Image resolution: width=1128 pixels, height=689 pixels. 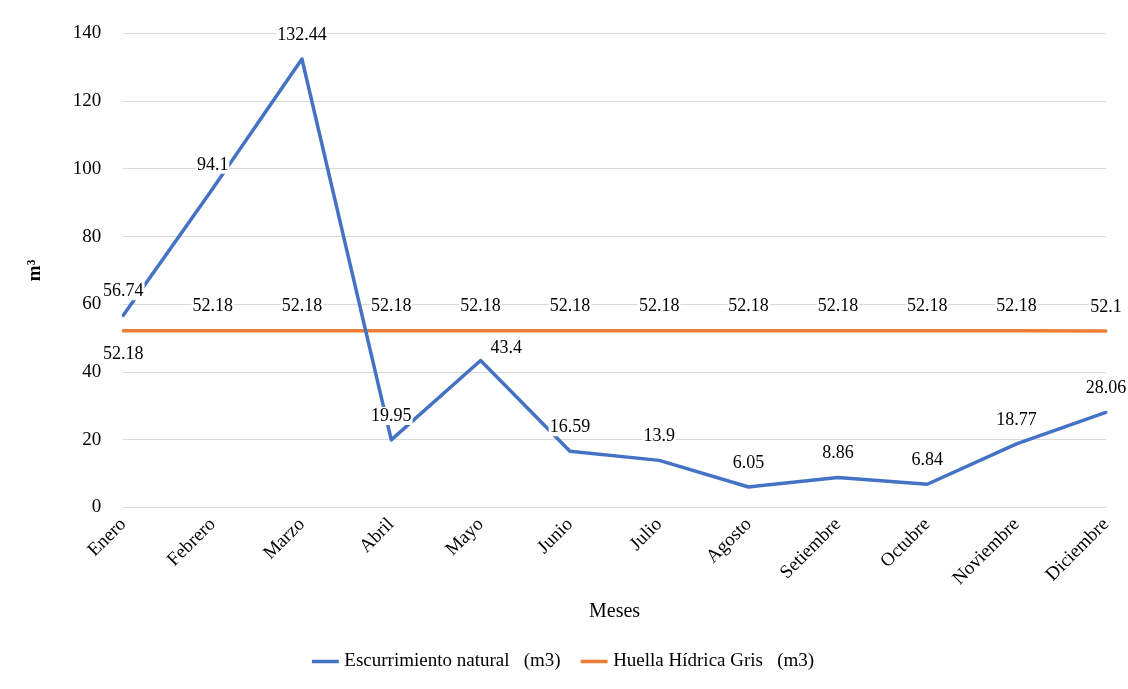 I want to click on y-tick-label: 60, so click(x=92, y=303).